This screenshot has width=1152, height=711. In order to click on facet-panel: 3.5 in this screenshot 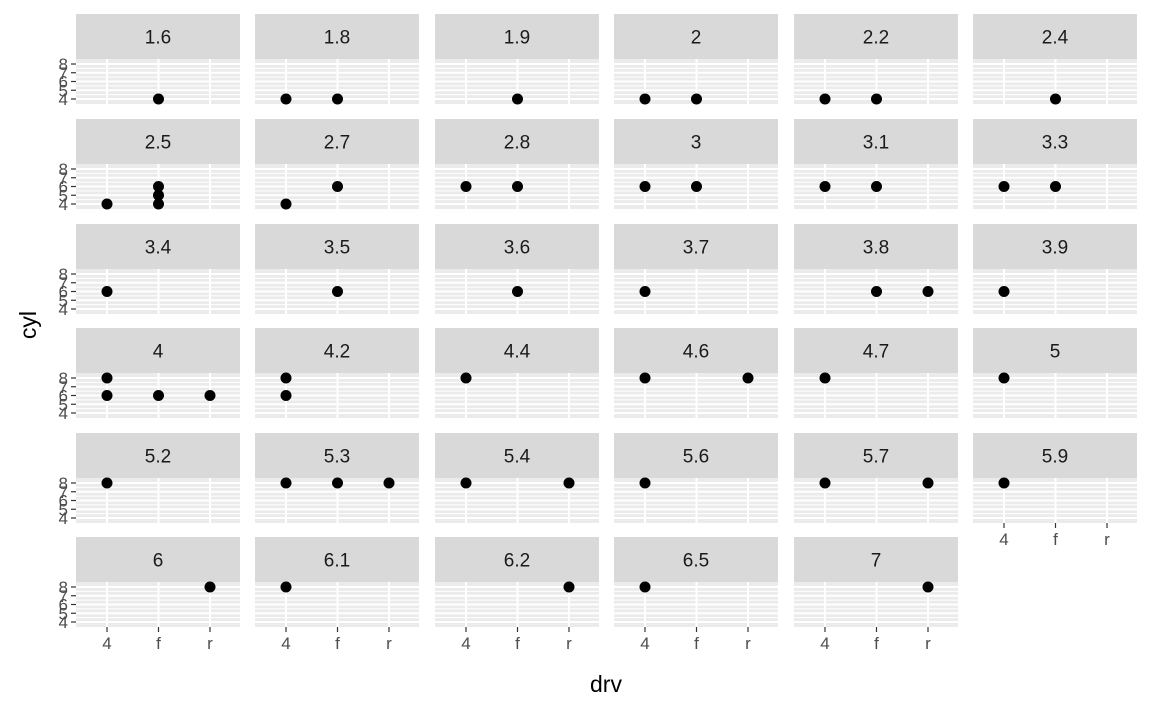, I will do `click(337, 269)`.